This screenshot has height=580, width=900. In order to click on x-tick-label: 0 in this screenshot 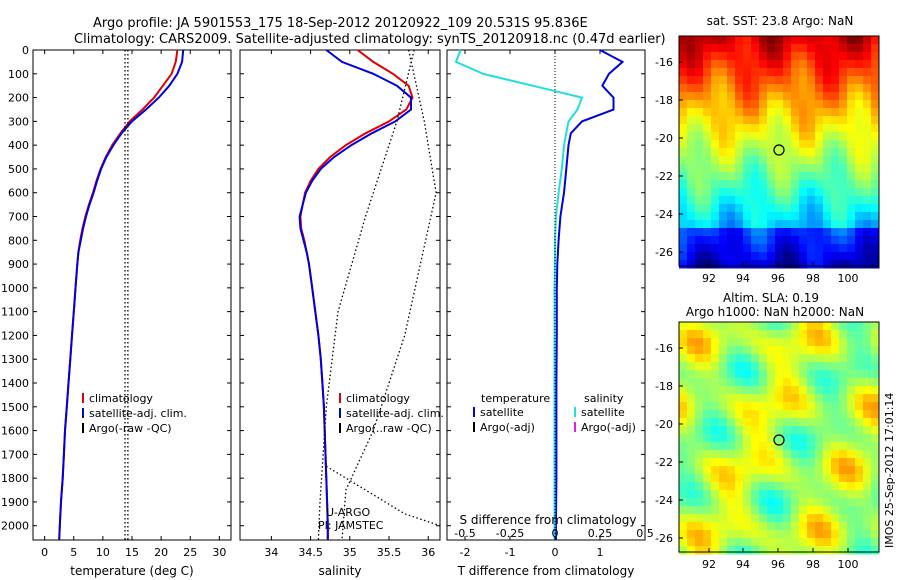, I will do `click(44, 552)`.